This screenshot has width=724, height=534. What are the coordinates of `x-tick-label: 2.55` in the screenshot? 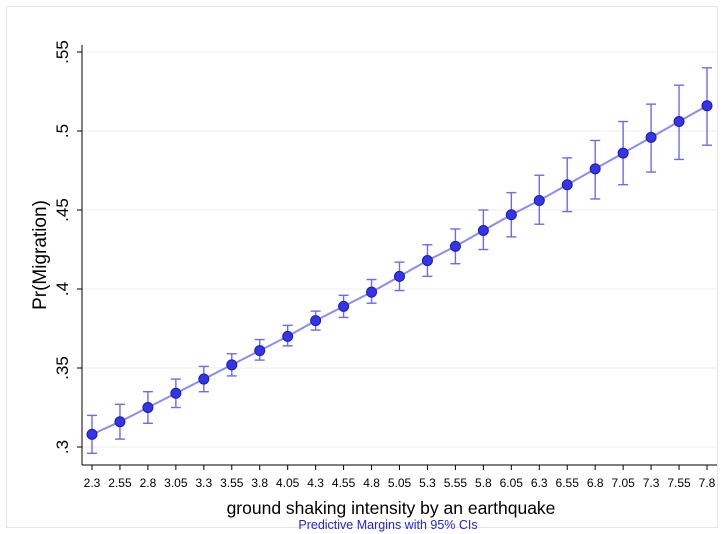 It's located at (120, 483).